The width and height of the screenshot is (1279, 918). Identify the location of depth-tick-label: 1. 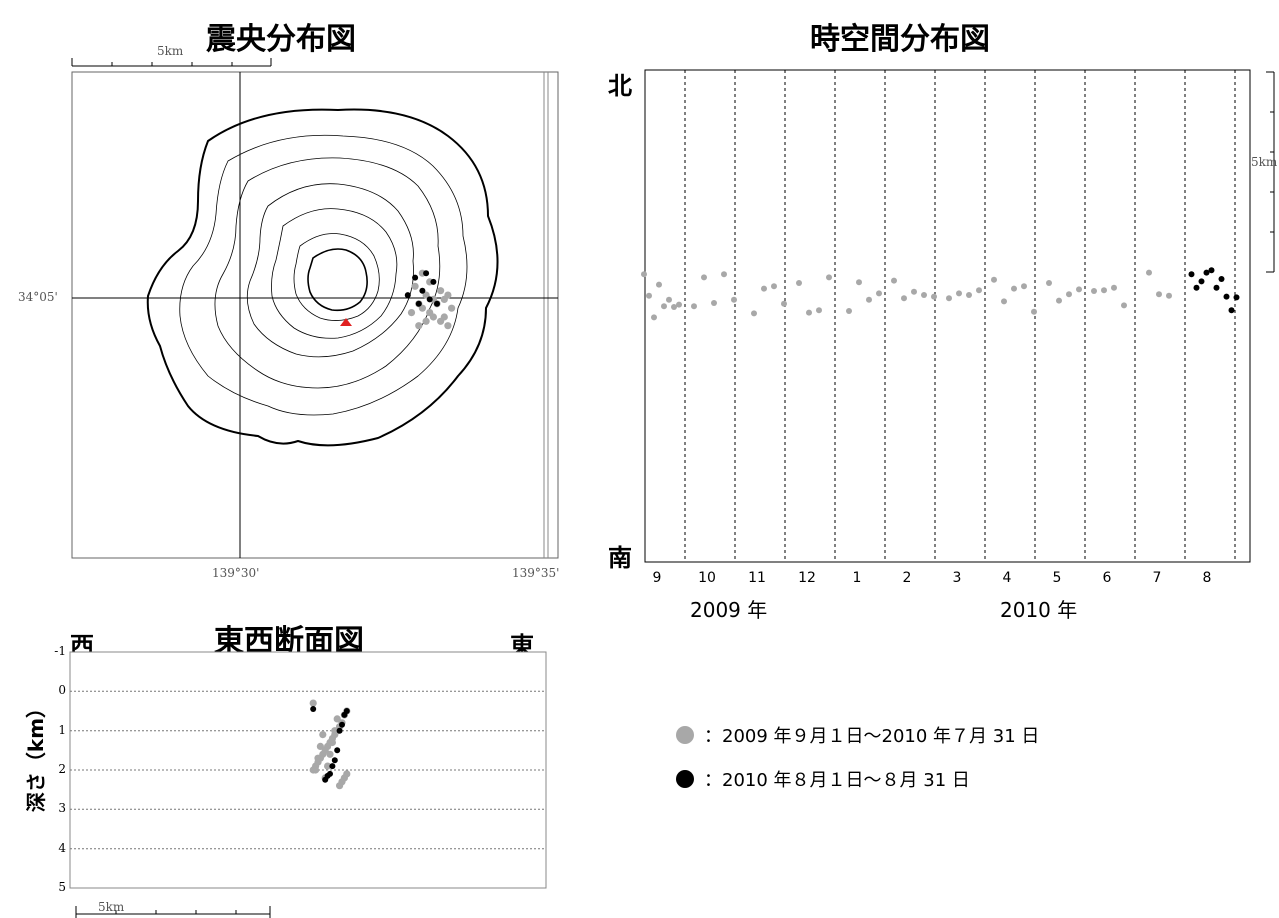
(62, 729).